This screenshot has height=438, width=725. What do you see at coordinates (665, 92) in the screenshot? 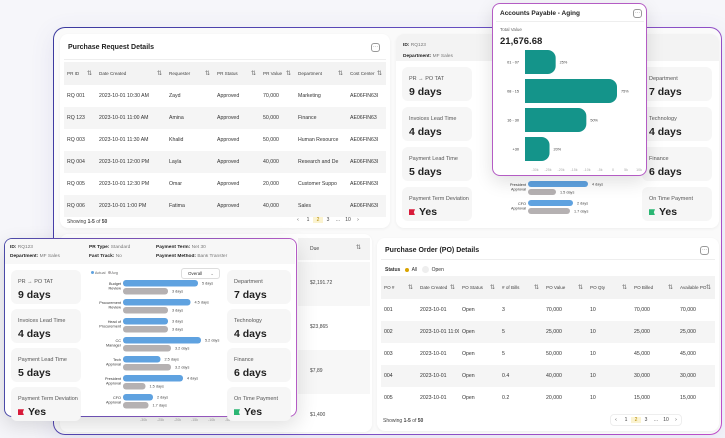
I see `stat-value-text: 7 days` at bounding box center [665, 92].